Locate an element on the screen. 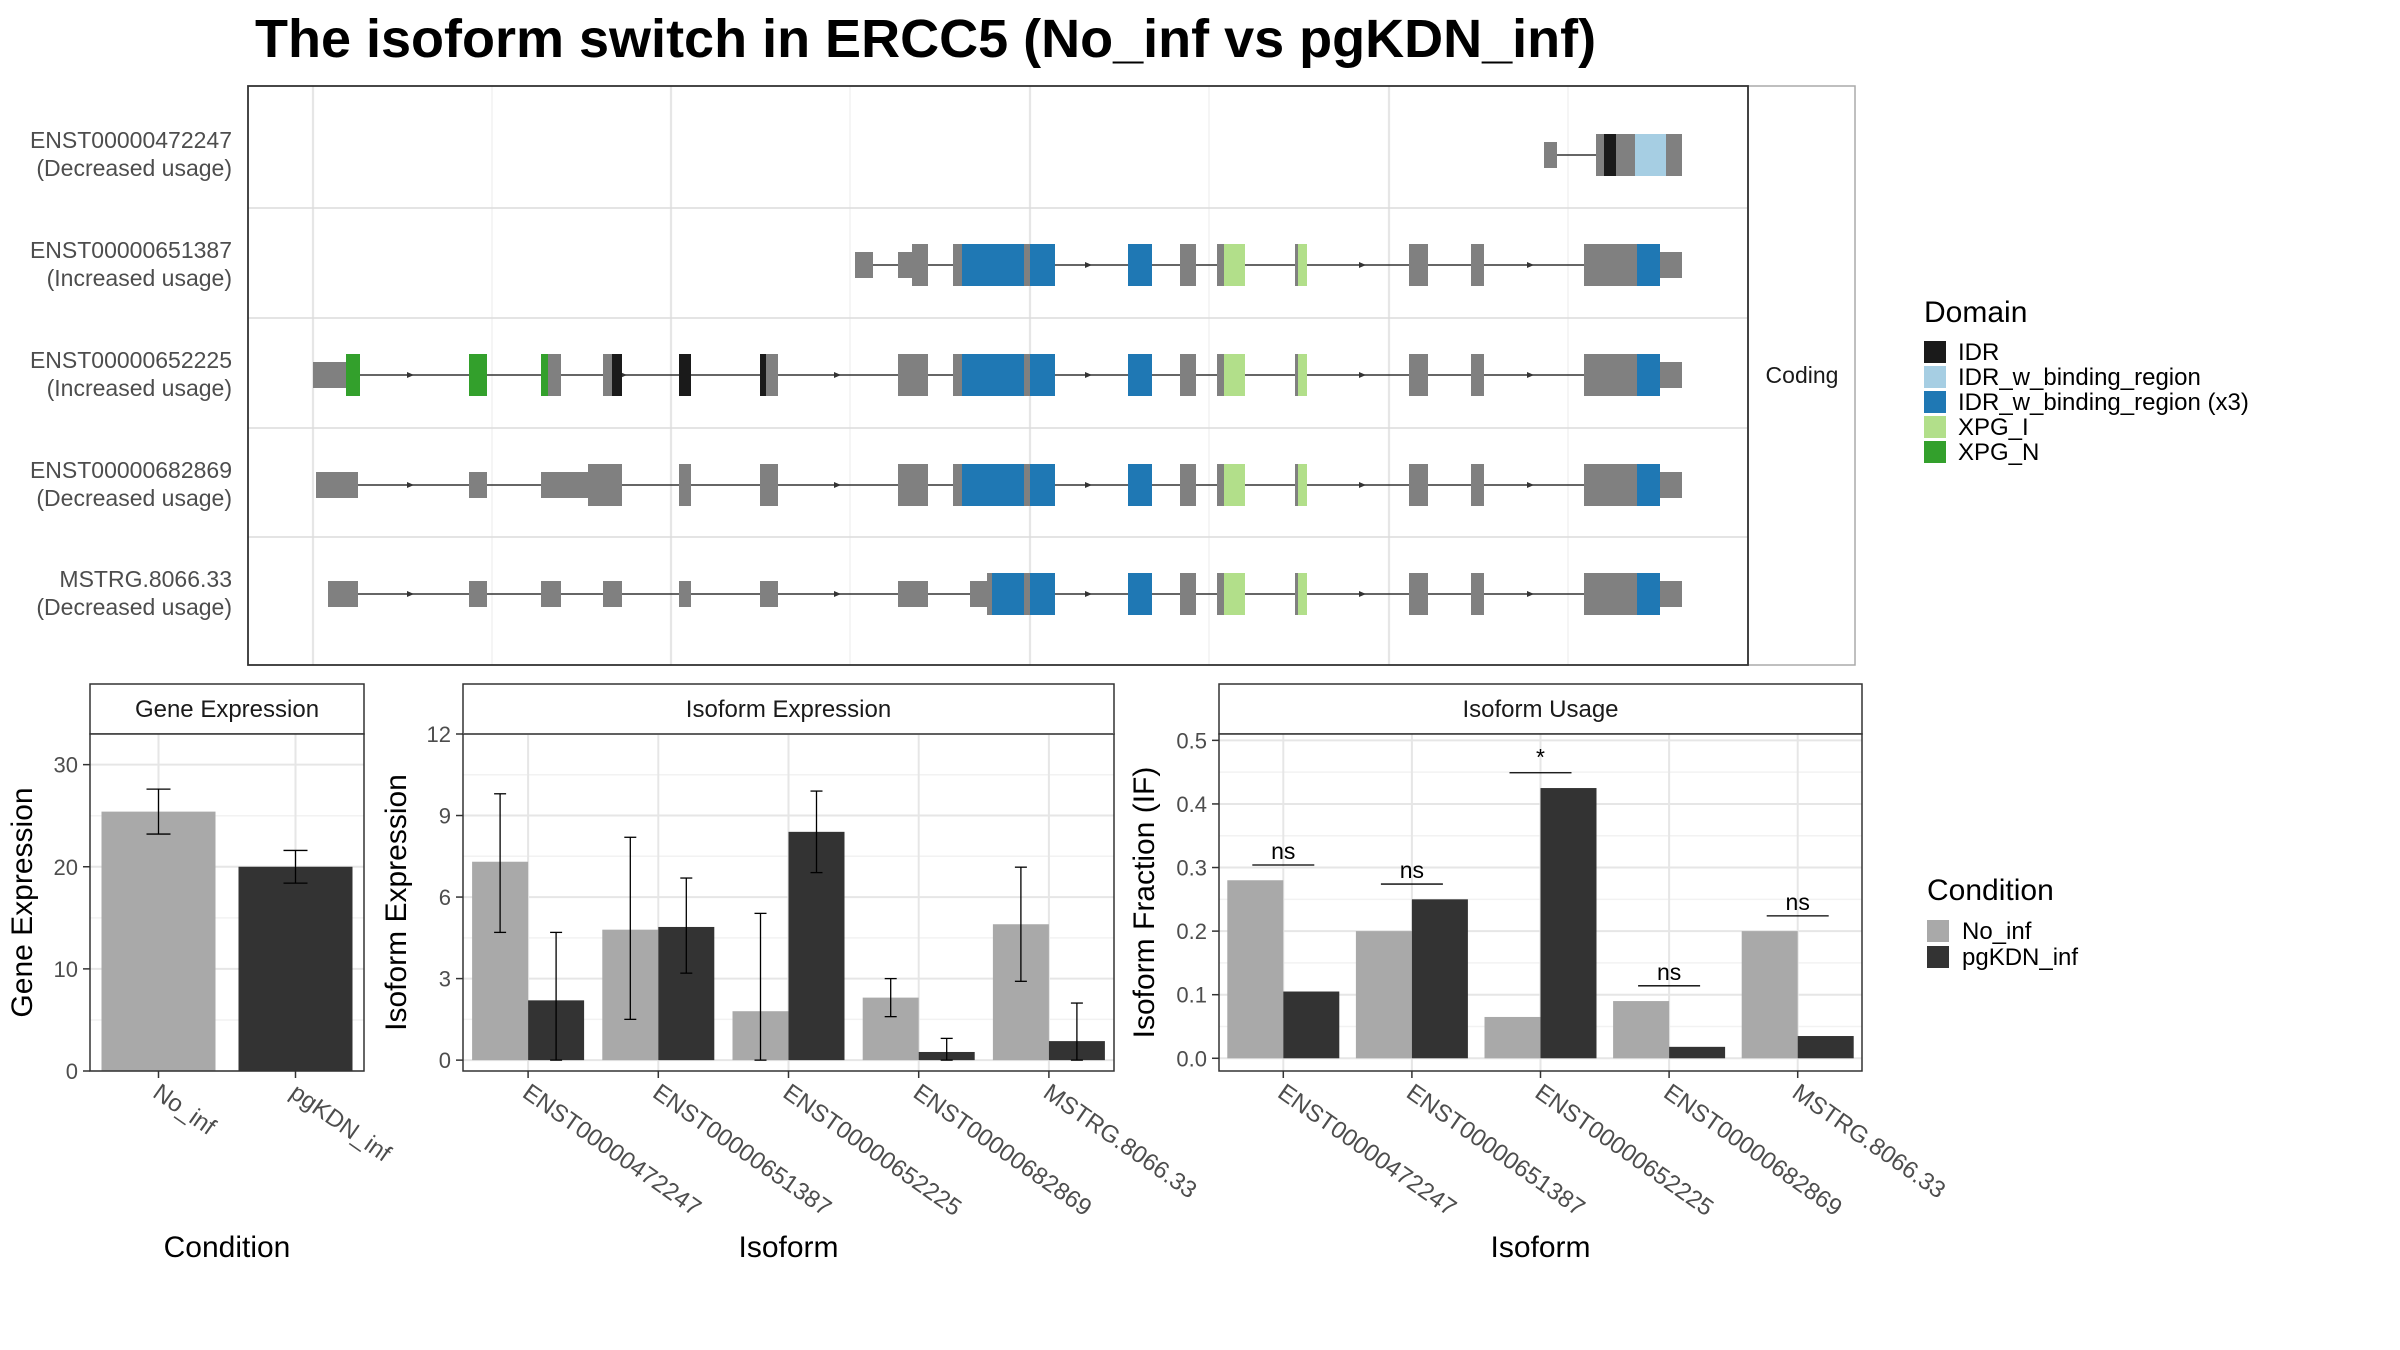 Image resolution: width=2400 pixels, height=1350 pixels. y-tick-label: 0.4 is located at coordinates (1191, 804).